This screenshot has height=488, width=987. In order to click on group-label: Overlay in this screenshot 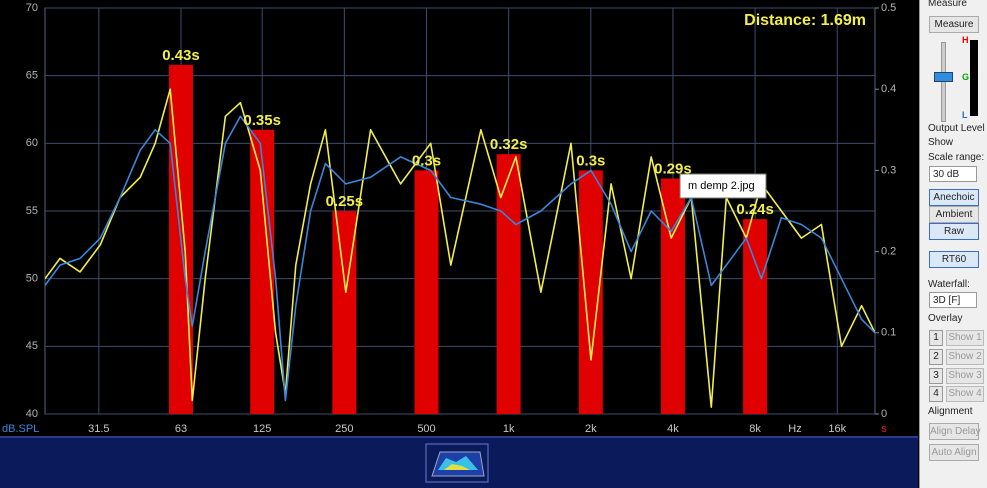, I will do `click(945, 318)`.